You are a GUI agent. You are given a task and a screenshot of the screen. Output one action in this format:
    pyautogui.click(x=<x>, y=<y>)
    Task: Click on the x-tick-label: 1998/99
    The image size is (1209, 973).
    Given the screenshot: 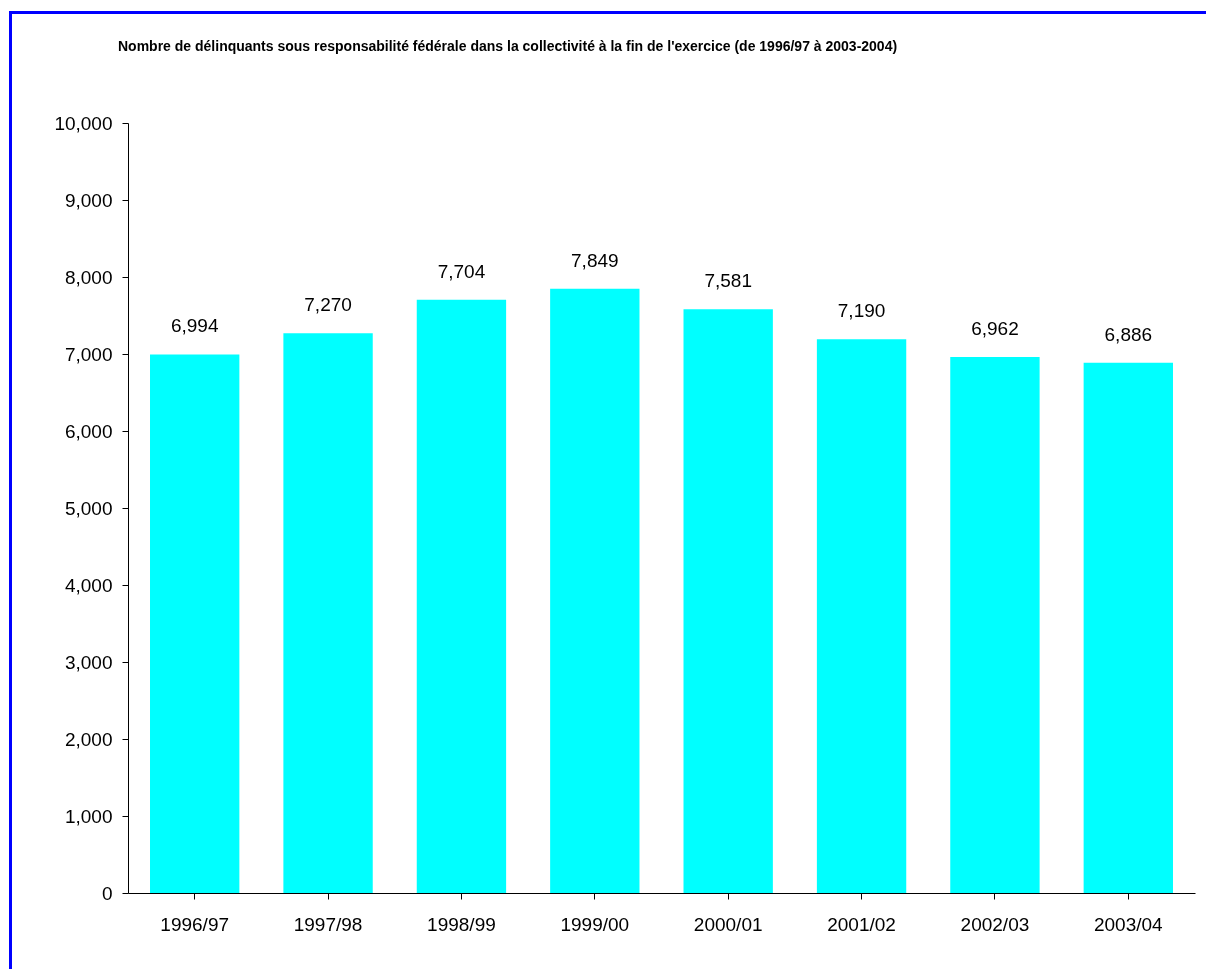 What is the action you would take?
    pyautogui.click(x=461, y=924)
    